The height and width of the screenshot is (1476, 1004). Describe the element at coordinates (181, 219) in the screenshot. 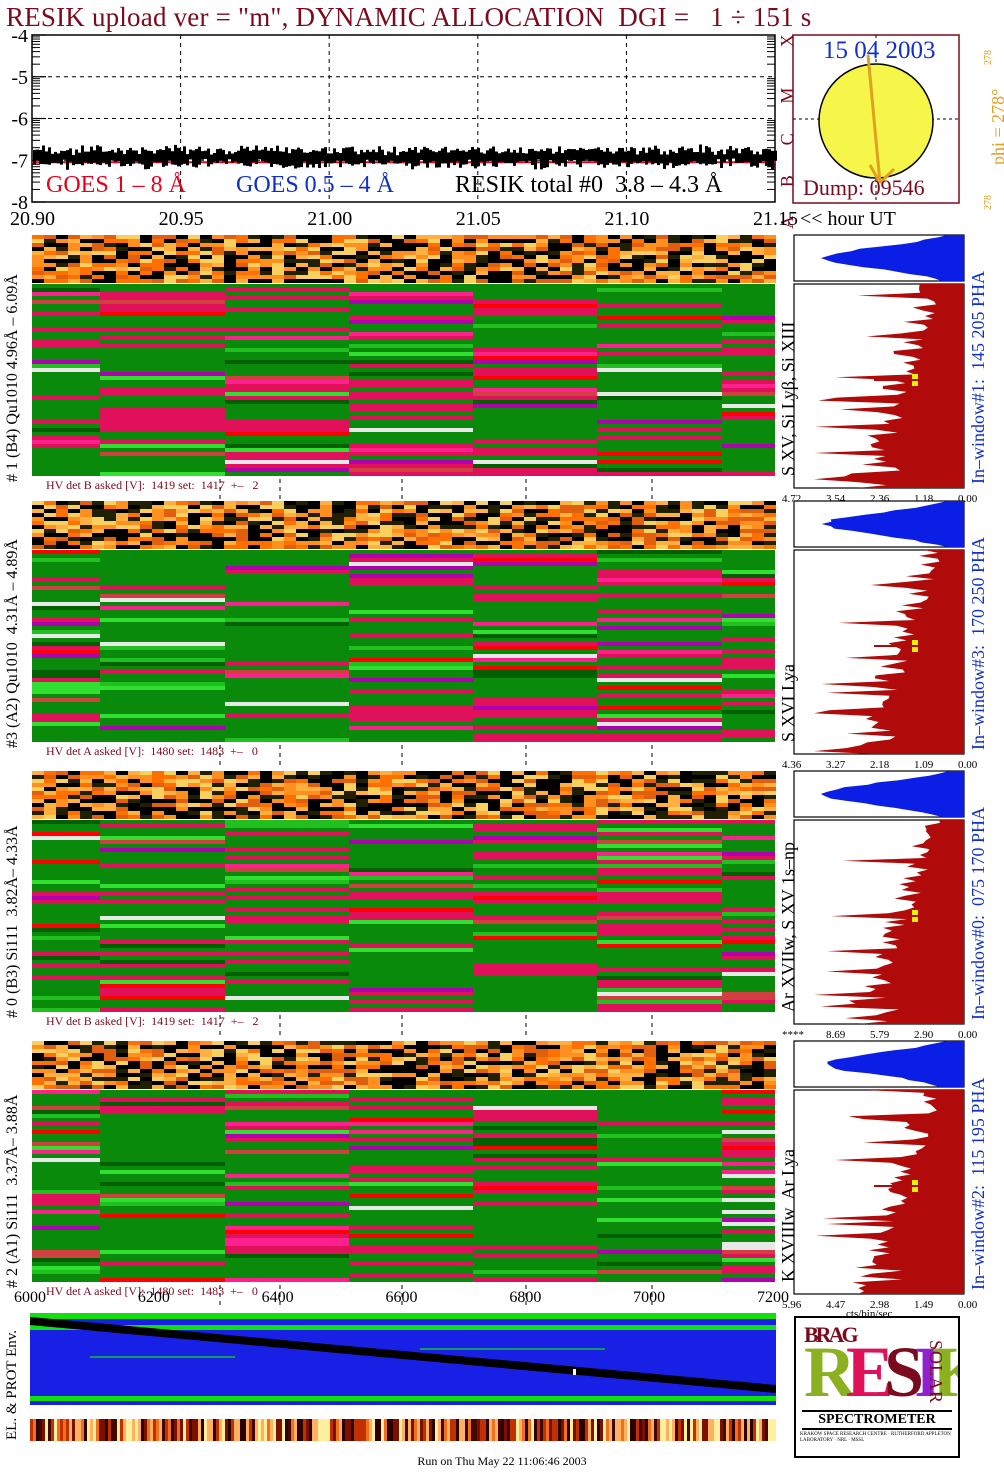

I see `lightcurve-xtick: 20.95` at that location.